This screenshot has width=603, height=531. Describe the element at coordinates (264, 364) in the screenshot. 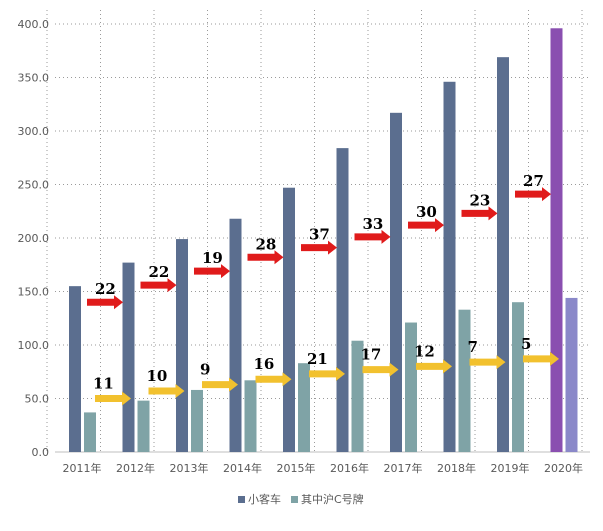

I see `yellow-arrow-label: 16` at that location.